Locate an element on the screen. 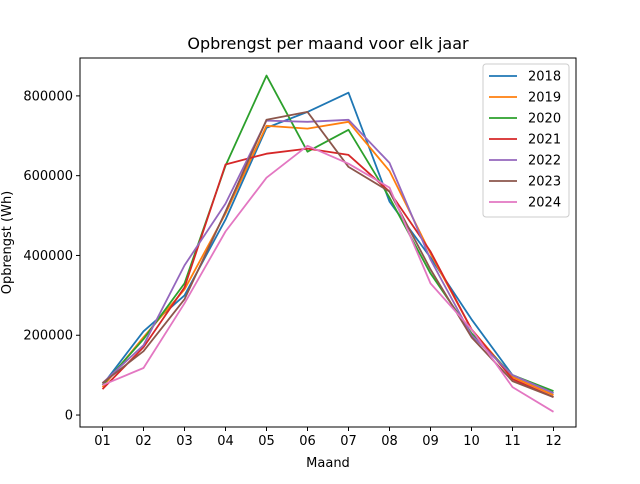 The height and width of the screenshot is (484, 640). legend-label-2024: 2024 is located at coordinates (544, 203).